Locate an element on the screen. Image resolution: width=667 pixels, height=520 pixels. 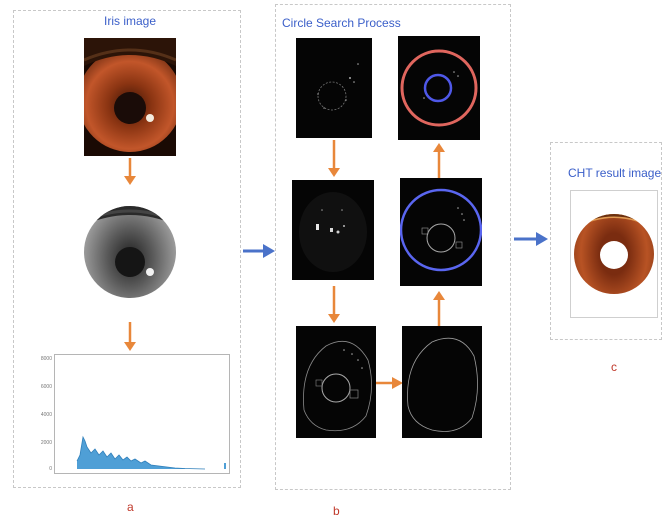
arrow-right-a-to-b is located at coordinates (259, 253).